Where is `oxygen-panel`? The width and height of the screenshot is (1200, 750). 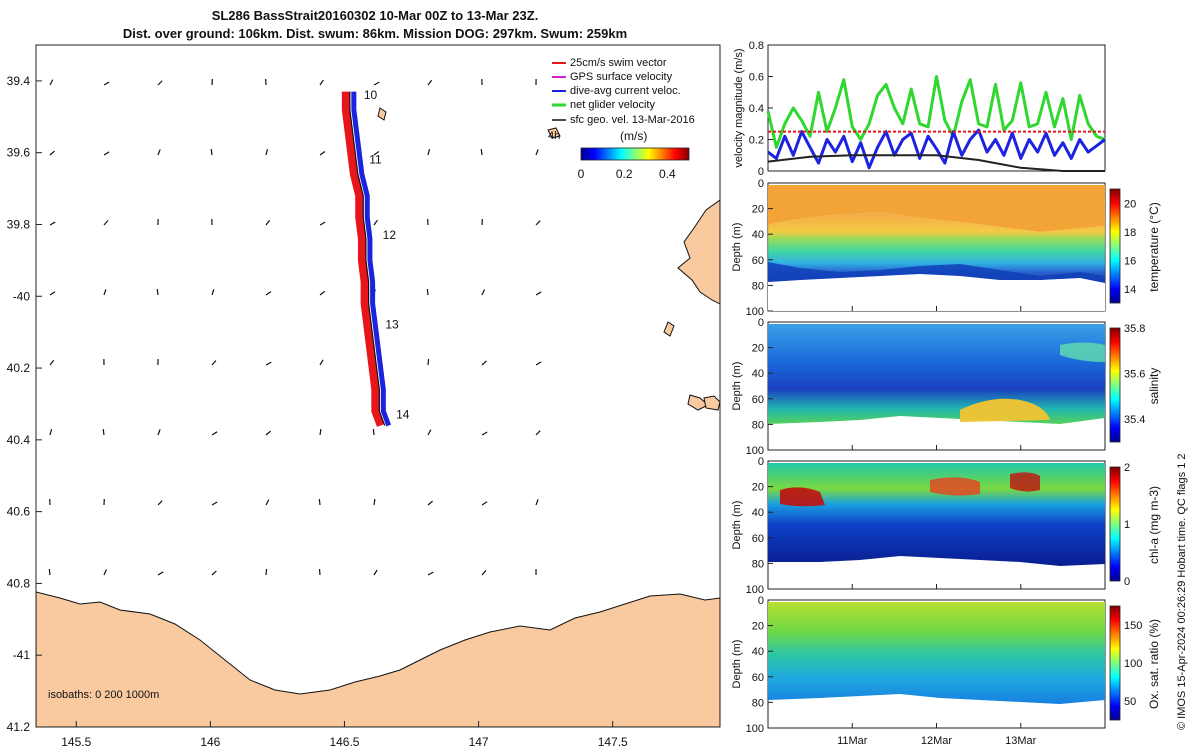 oxygen-panel is located at coordinates (944, 664).